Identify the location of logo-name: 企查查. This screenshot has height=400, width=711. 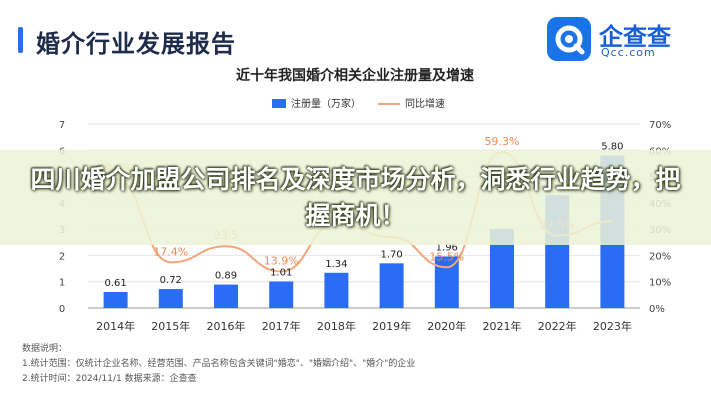
(635, 37).